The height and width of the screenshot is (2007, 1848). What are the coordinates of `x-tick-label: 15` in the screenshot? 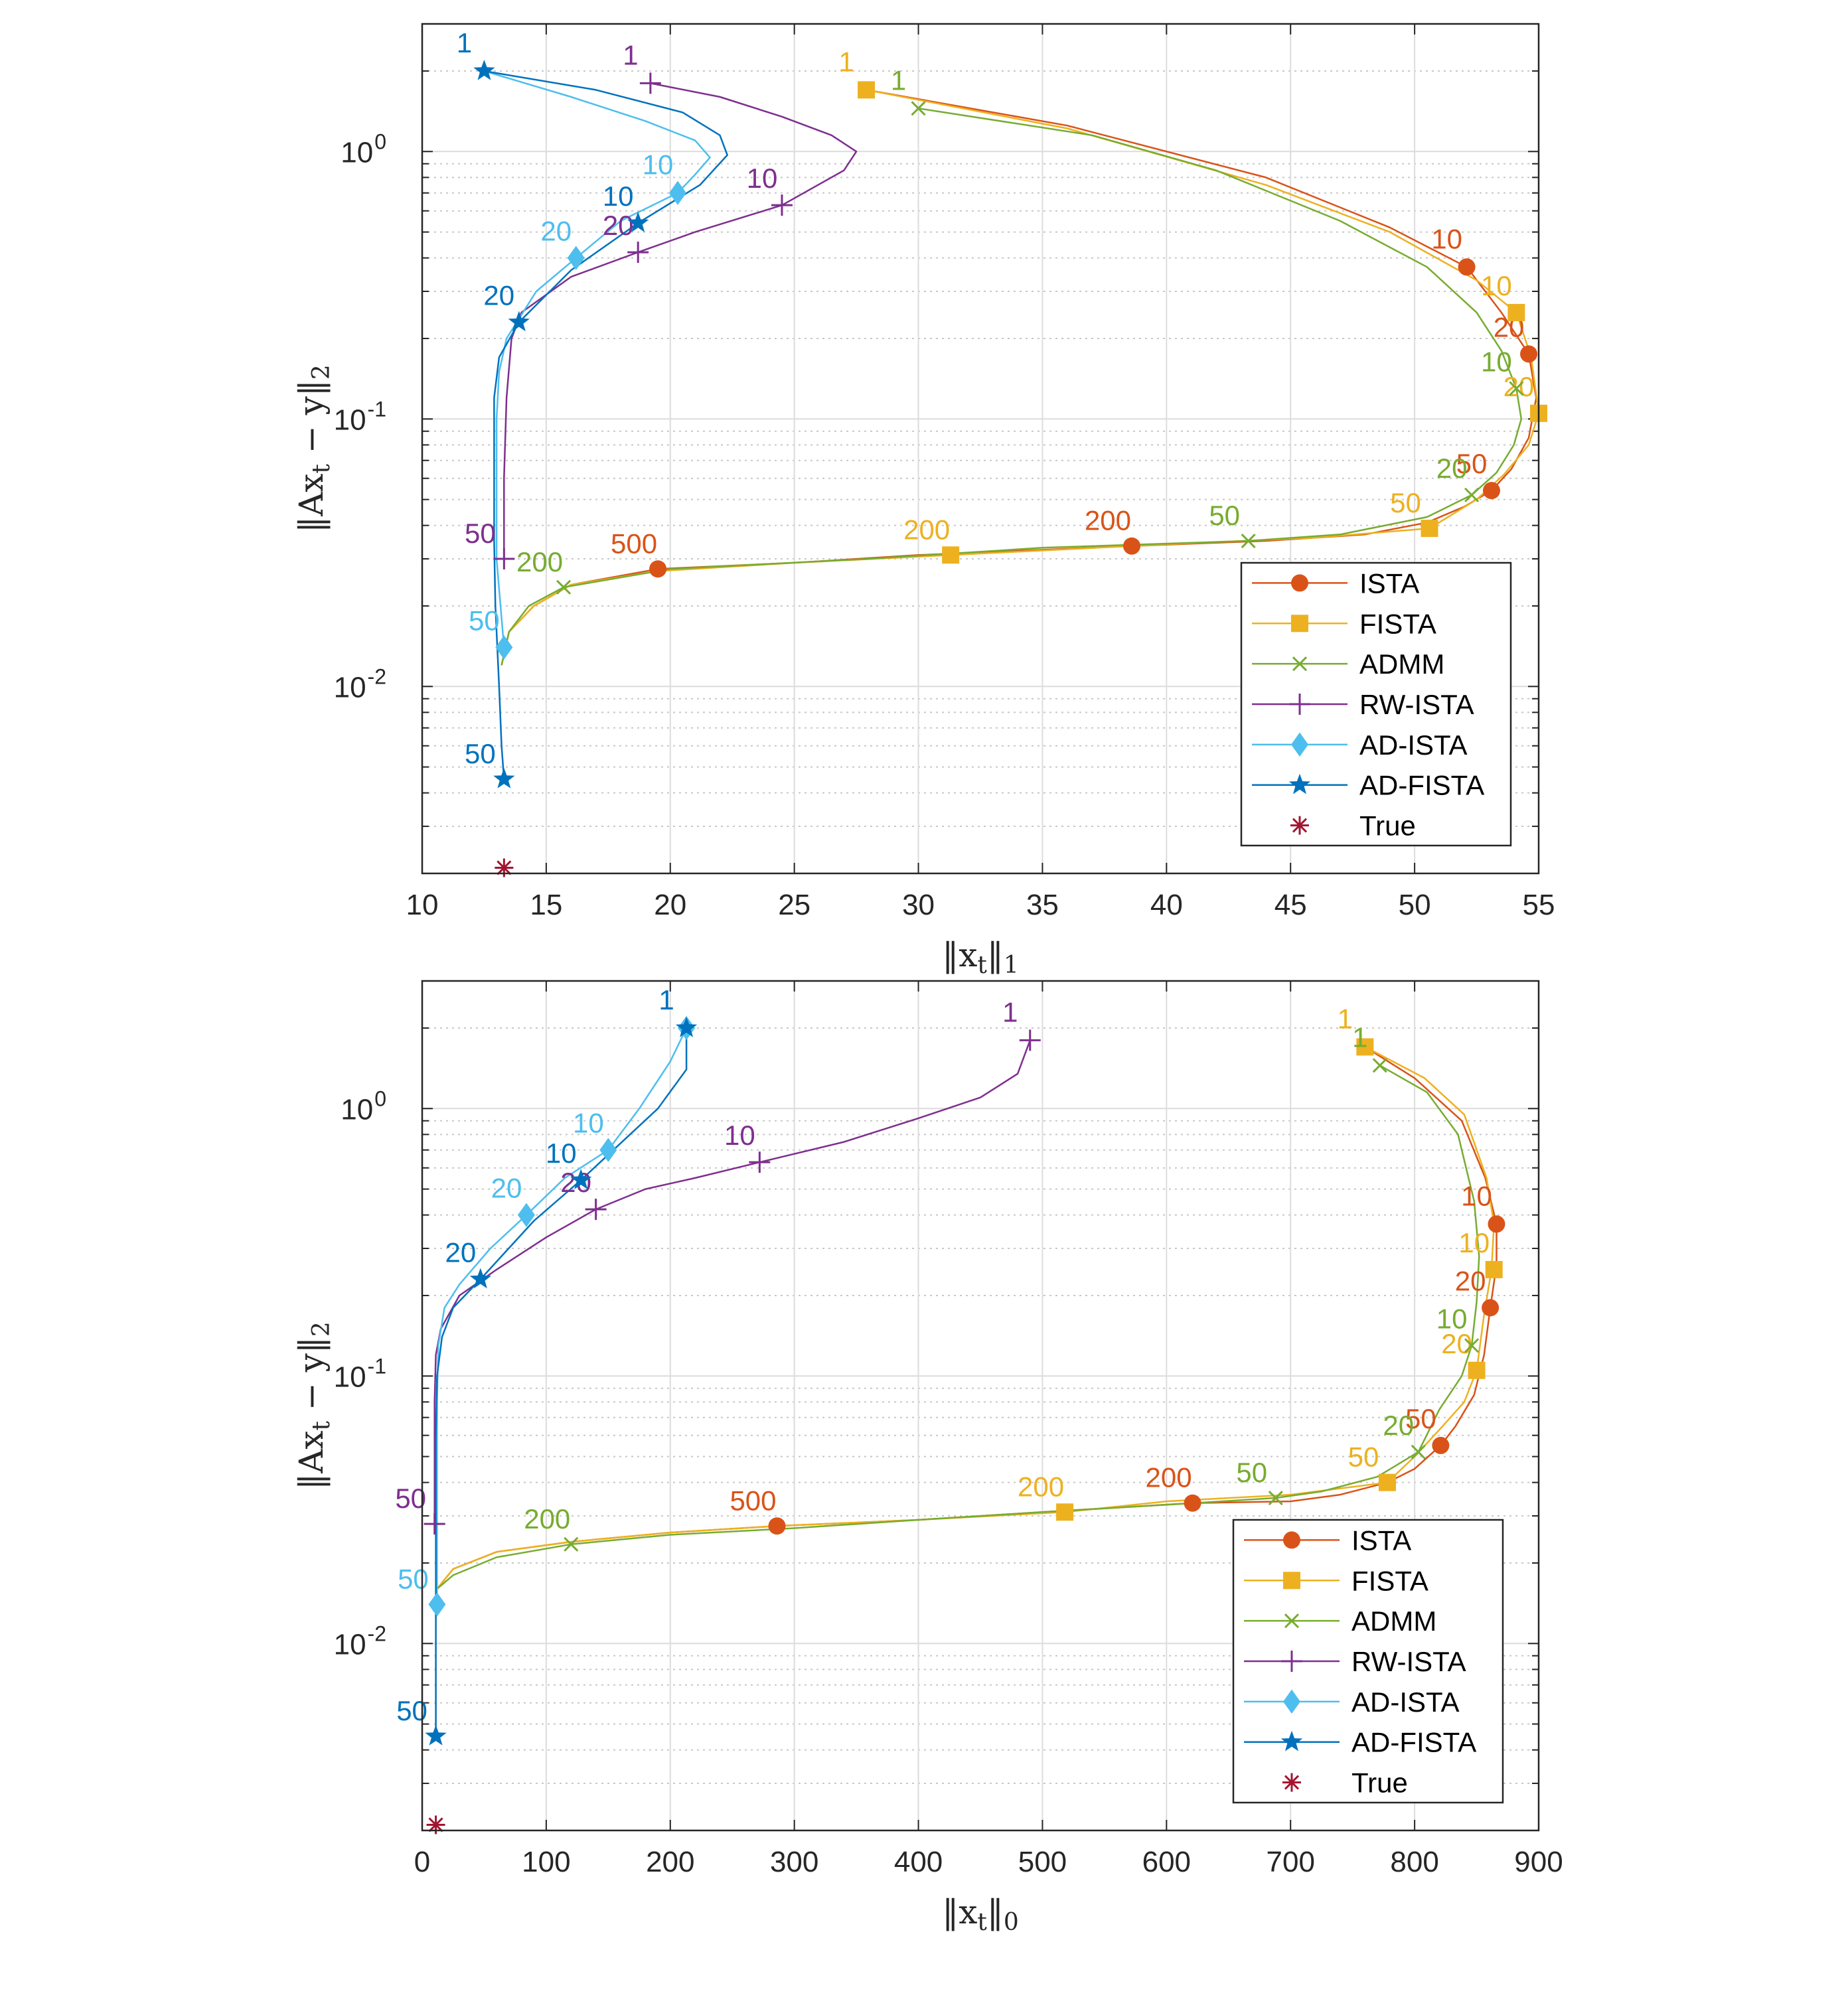 It's located at (546, 905).